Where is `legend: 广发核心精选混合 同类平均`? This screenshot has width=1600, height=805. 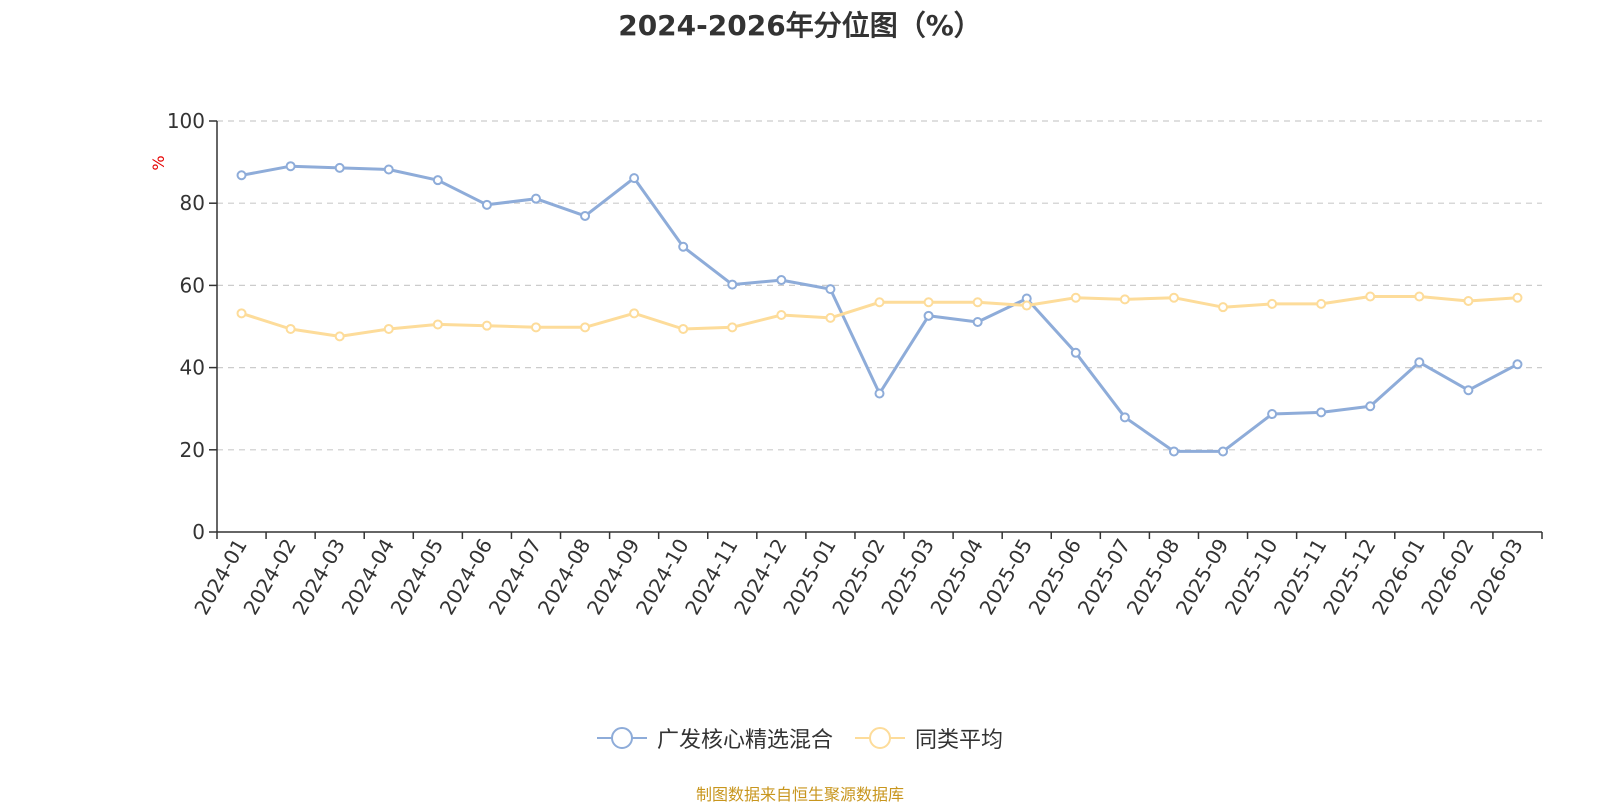
legend: 广发核心精选混合 同类平均 is located at coordinates (800, 738).